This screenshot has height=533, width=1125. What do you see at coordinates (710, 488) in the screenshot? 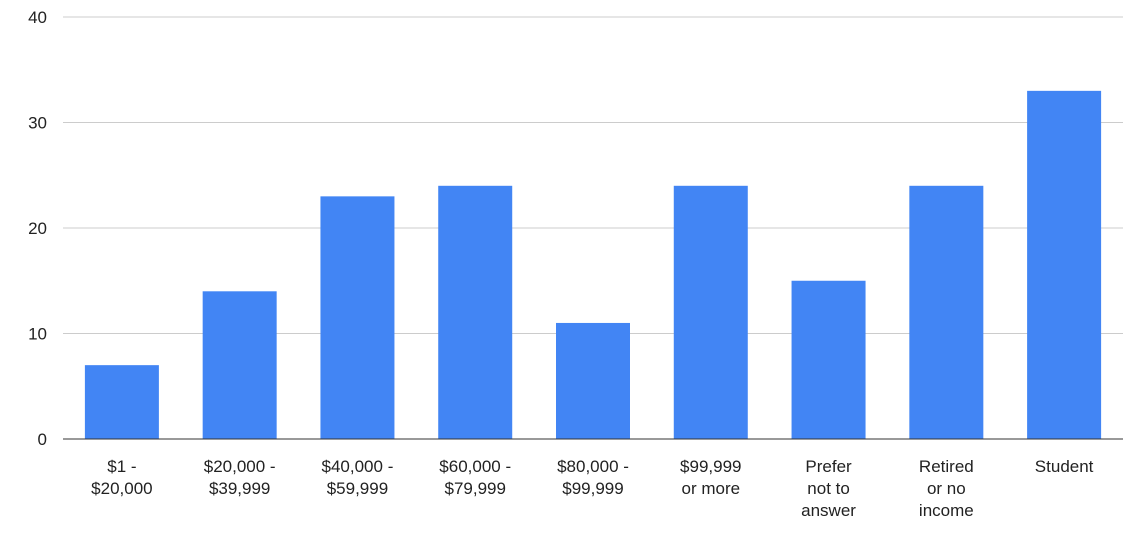
I see `x-tick-label-line: or more` at bounding box center [710, 488].